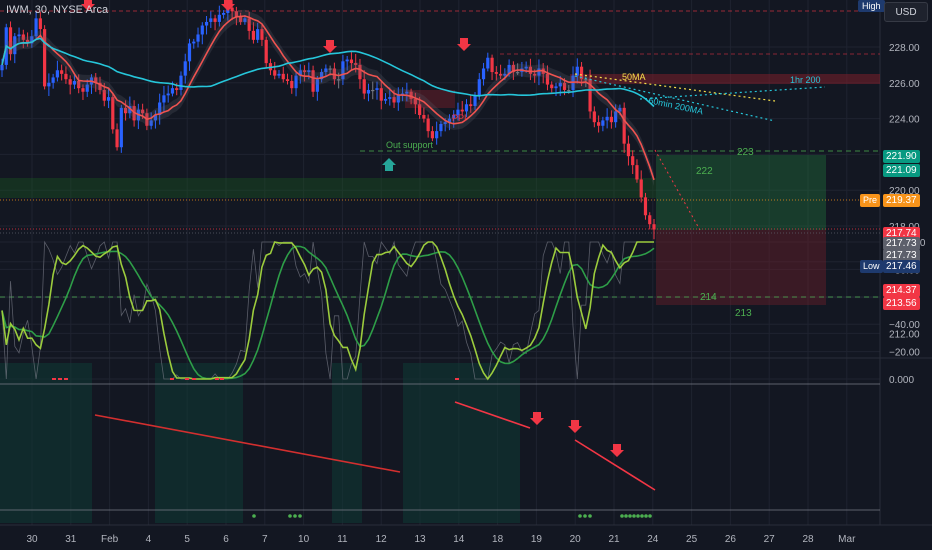 This screenshot has width=932, height=550. What do you see at coordinates (675, 87) in the screenshot?
I see `projection-50ma` at bounding box center [675, 87].